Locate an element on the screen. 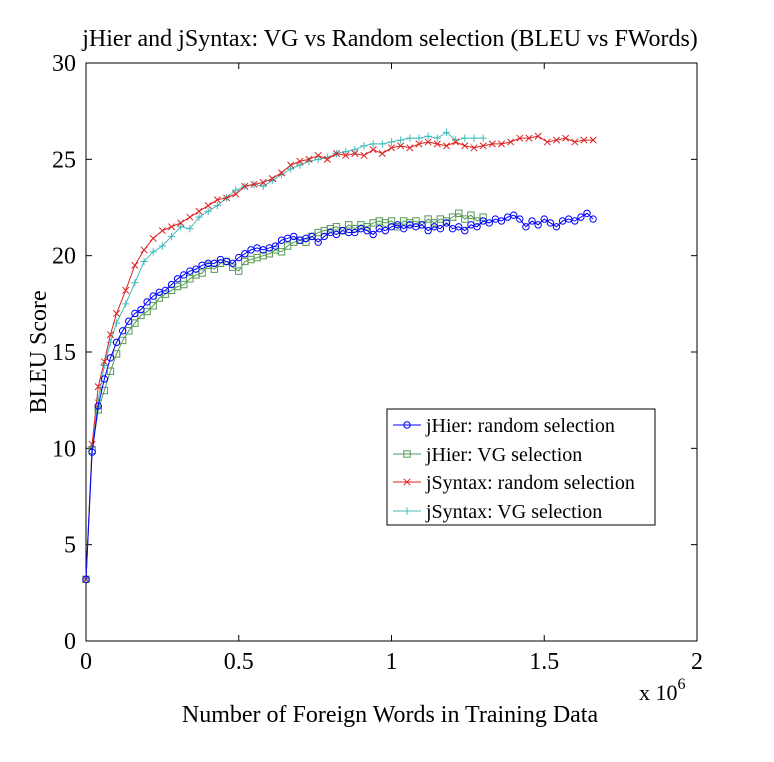 This screenshot has width=774, height=762. y-tick-label: 5 is located at coordinates (70, 546).